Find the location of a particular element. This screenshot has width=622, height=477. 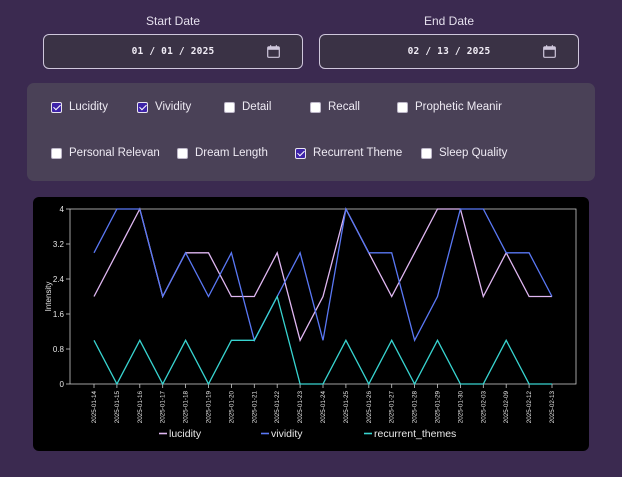

end-date-group: End Date 02 / 13 / 2025 is located at coordinates (449, 41).